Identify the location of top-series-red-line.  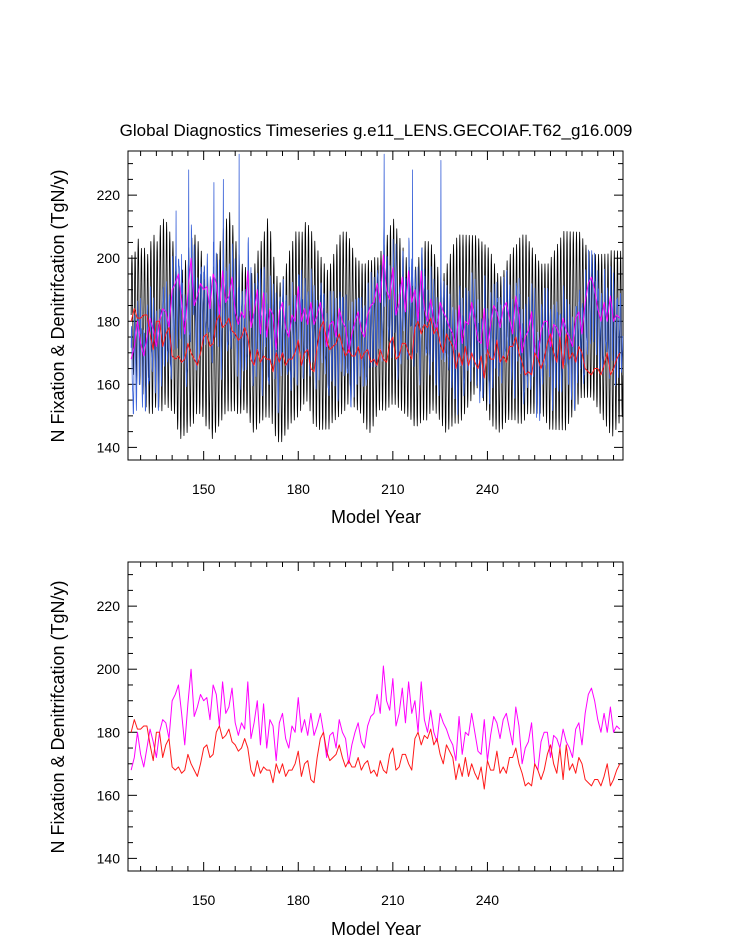
(375, 343).